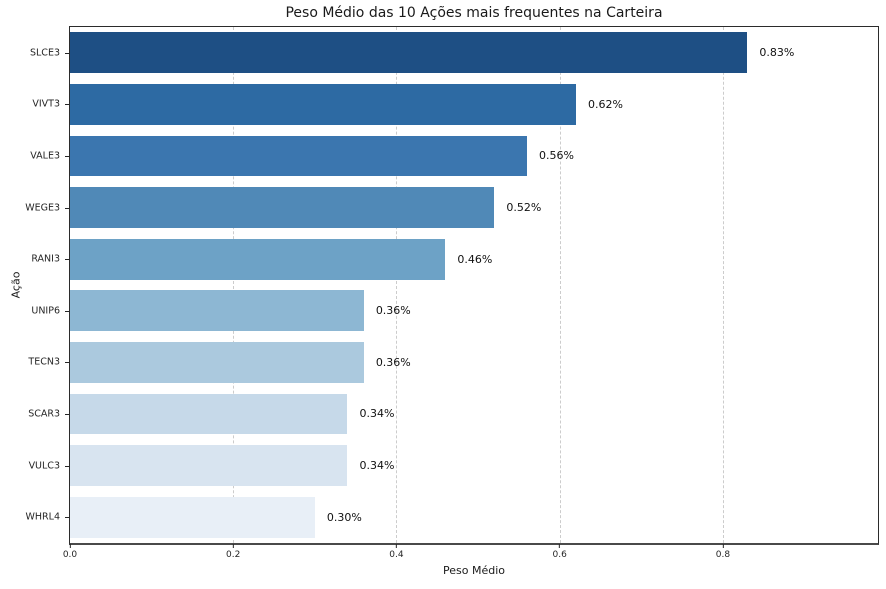  Describe the element at coordinates (453, 466) in the screenshot. I see `bar-row: VULC3 0.34%` at that location.